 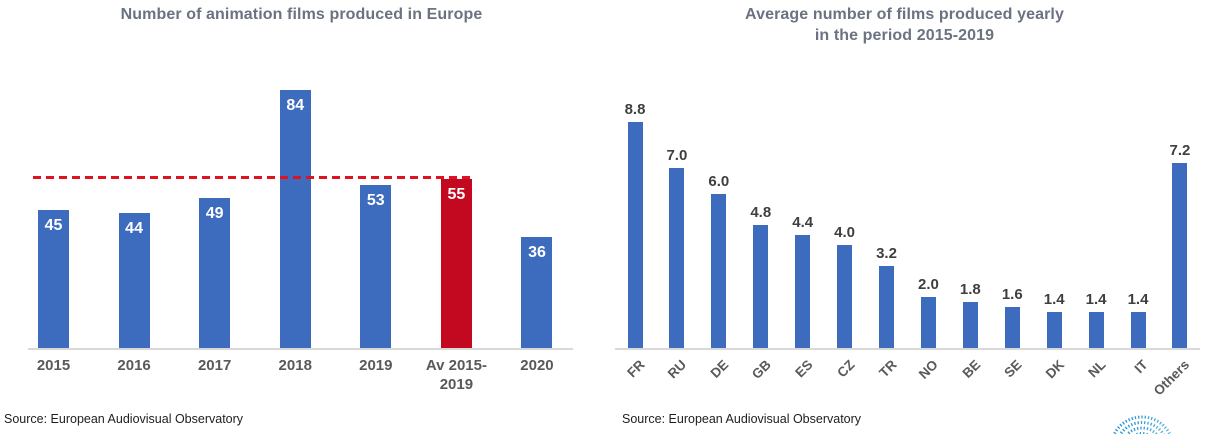 I want to click on bar-NO, so click(x=928, y=322).